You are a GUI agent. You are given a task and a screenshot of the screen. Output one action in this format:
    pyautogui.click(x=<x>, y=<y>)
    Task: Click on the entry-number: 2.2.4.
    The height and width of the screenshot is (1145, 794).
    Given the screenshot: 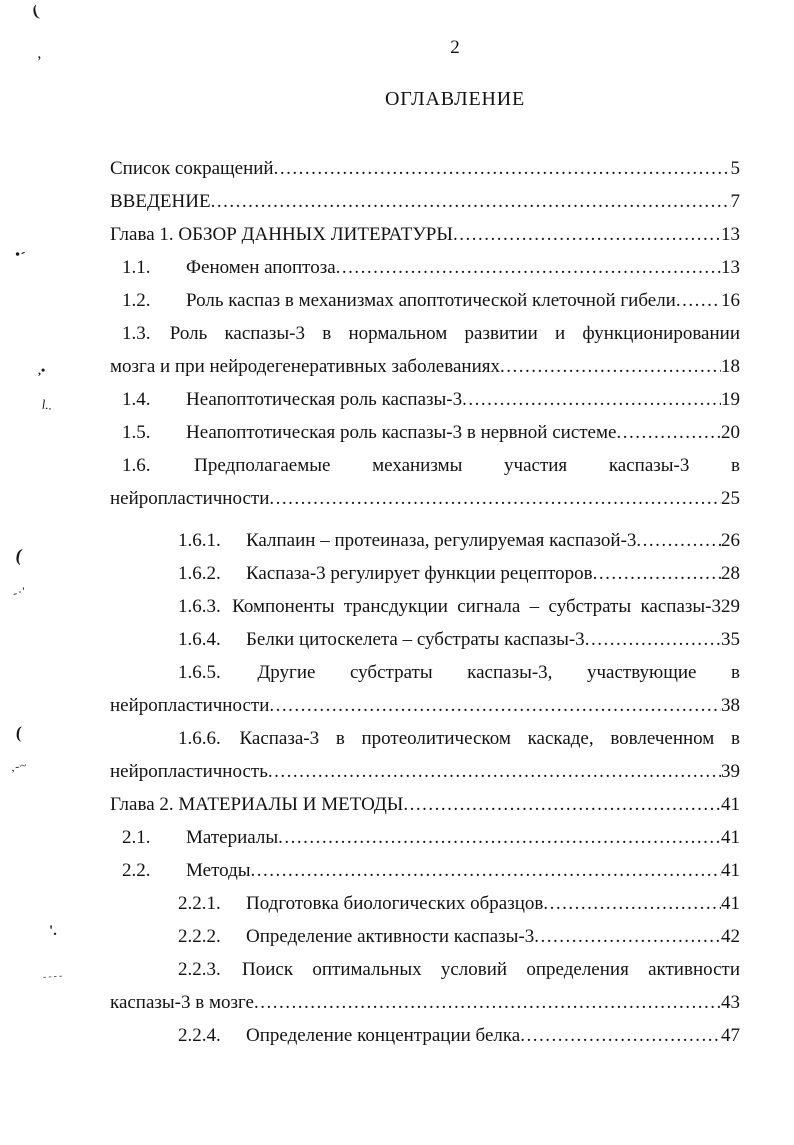 What is the action you would take?
    pyautogui.click(x=199, y=1035)
    